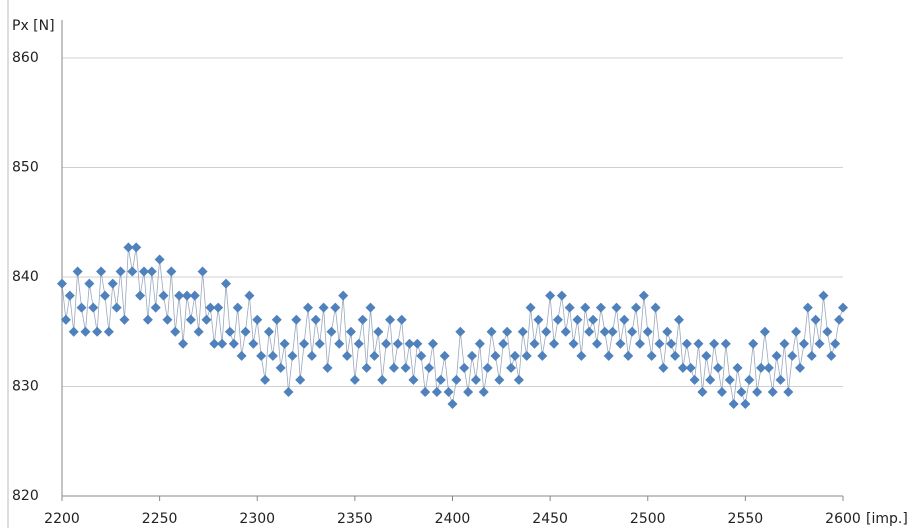 The height and width of the screenshot is (528, 918). What do you see at coordinates (355, 519) in the screenshot?
I see `x-tick-label: 2350` at bounding box center [355, 519].